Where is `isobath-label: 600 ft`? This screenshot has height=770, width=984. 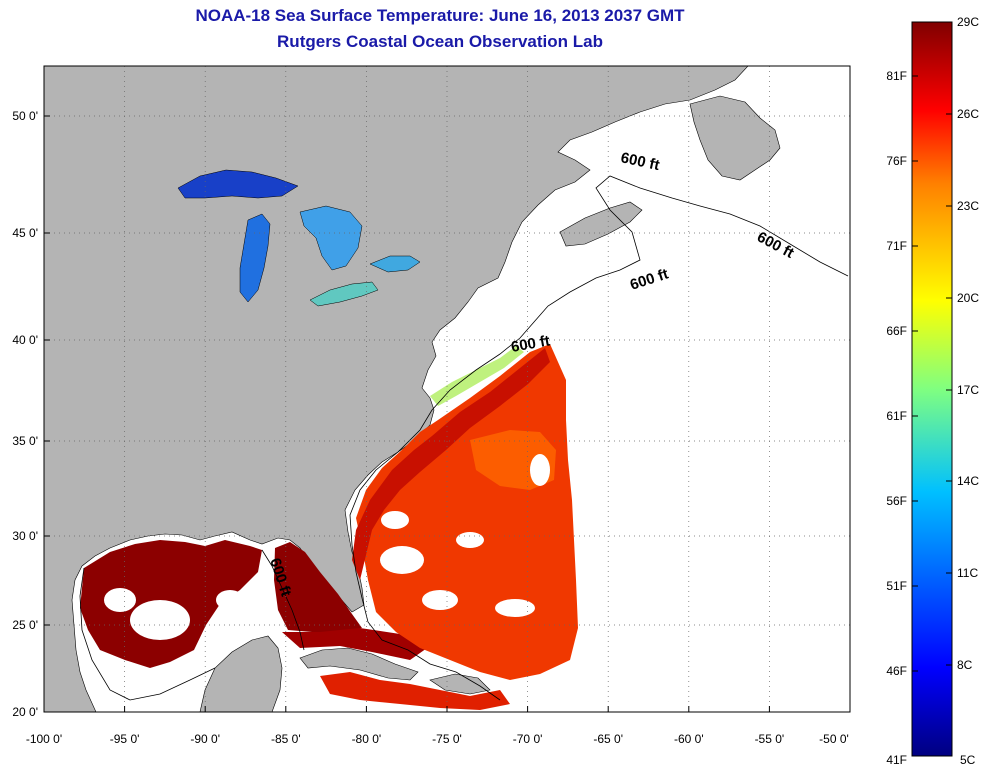
isobath-label: 600 ft is located at coordinates (531, 344).